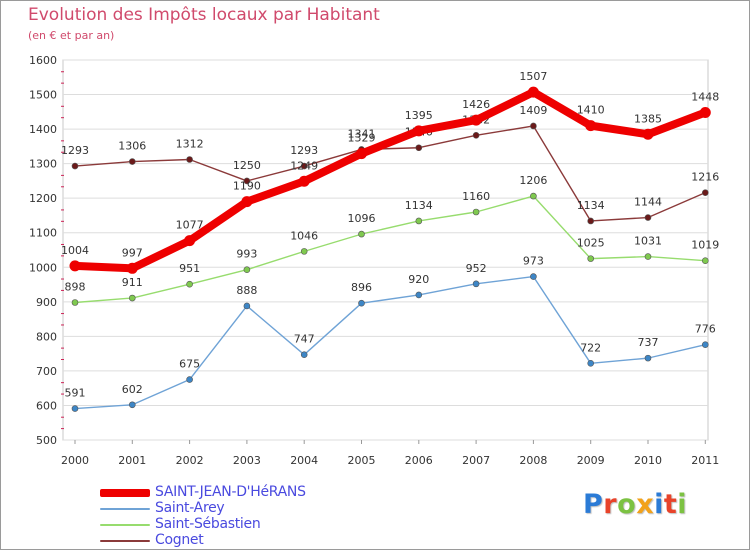  What do you see at coordinates (418, 279) in the screenshot?
I see `data-label-1-6: 920` at bounding box center [418, 279].